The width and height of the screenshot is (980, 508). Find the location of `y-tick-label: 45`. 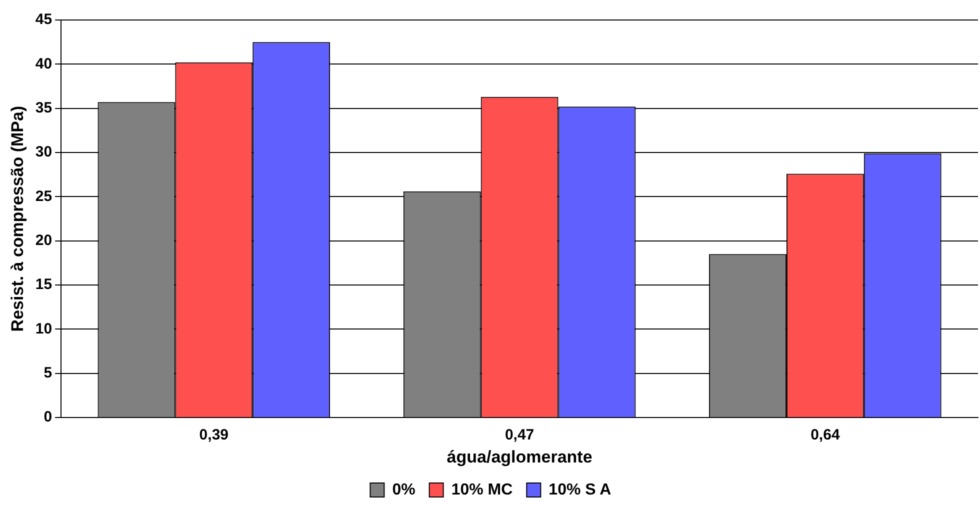

y-tick-label: 45 is located at coordinates (43, 19).